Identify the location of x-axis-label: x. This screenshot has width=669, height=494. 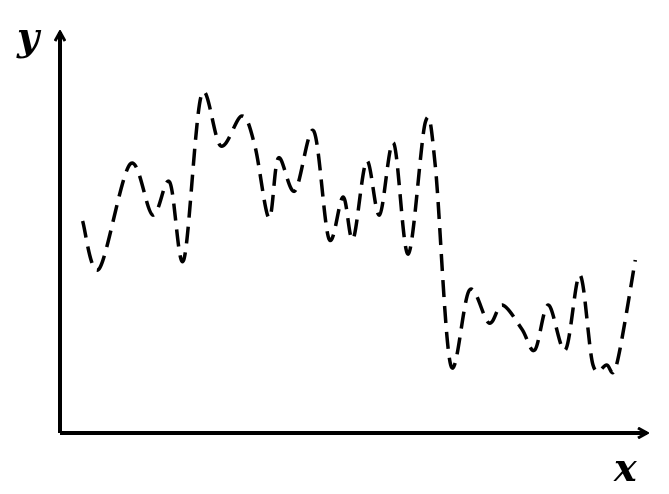
(625, 467).